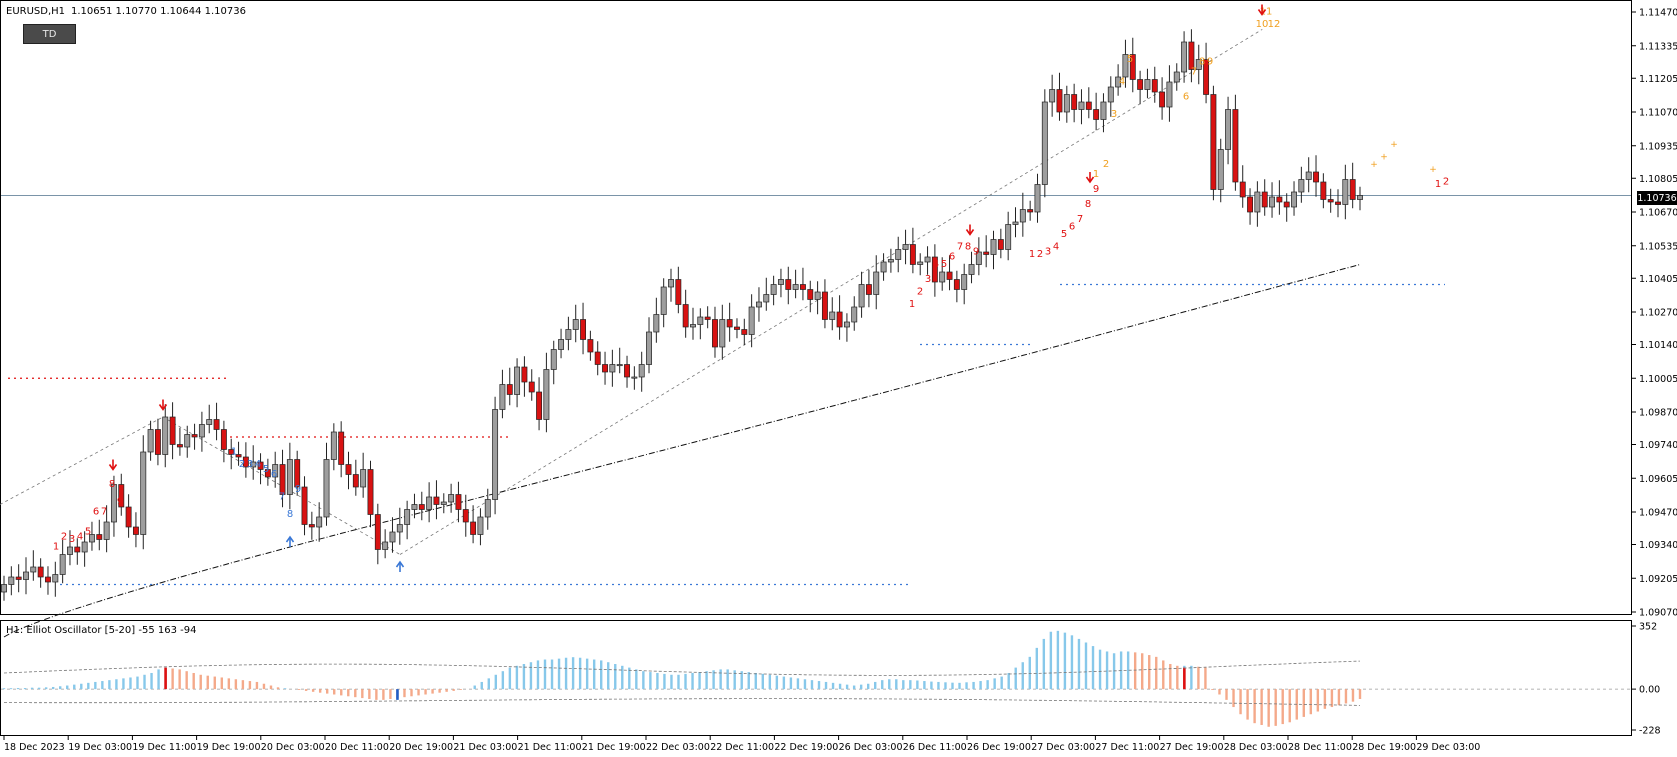 Image resolution: width=1677 pixels, height=757 pixels. What do you see at coordinates (229, 747) in the screenshot?
I see `x-tick-label: 19 Dec 19:00` at bounding box center [229, 747].